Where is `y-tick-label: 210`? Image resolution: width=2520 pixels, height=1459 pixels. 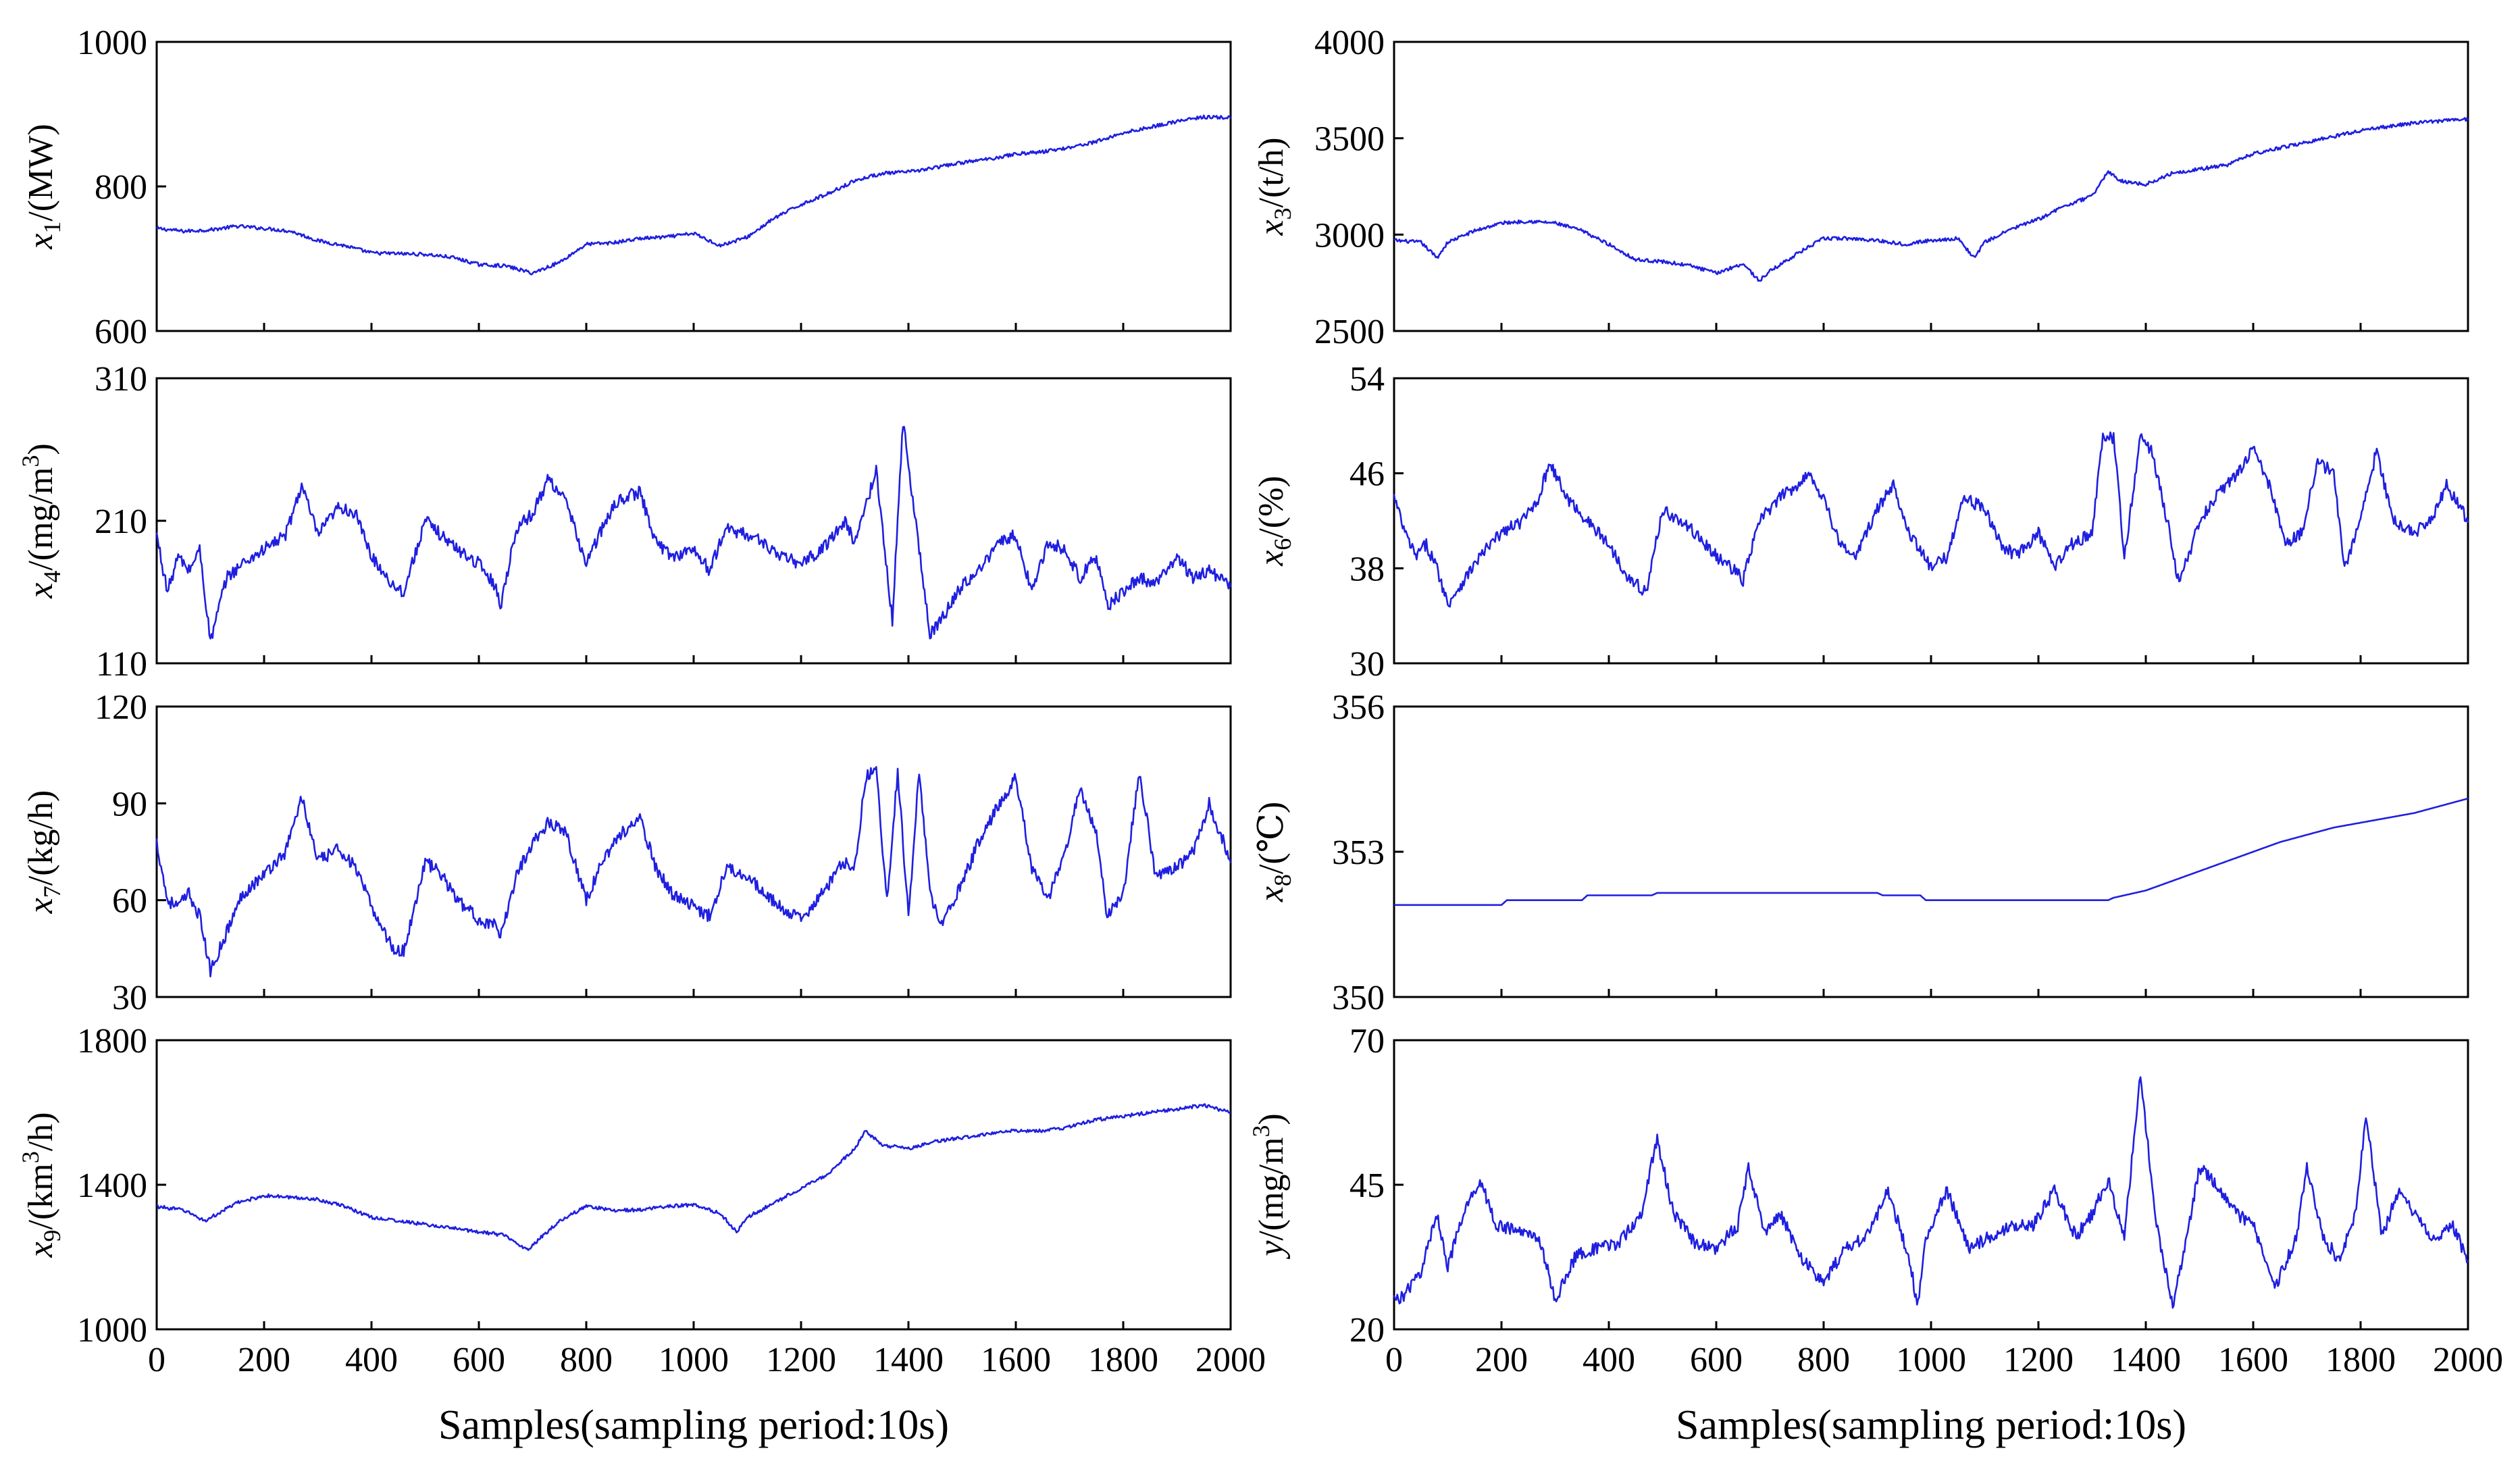
y-tick-label: 210 is located at coordinates (121, 522).